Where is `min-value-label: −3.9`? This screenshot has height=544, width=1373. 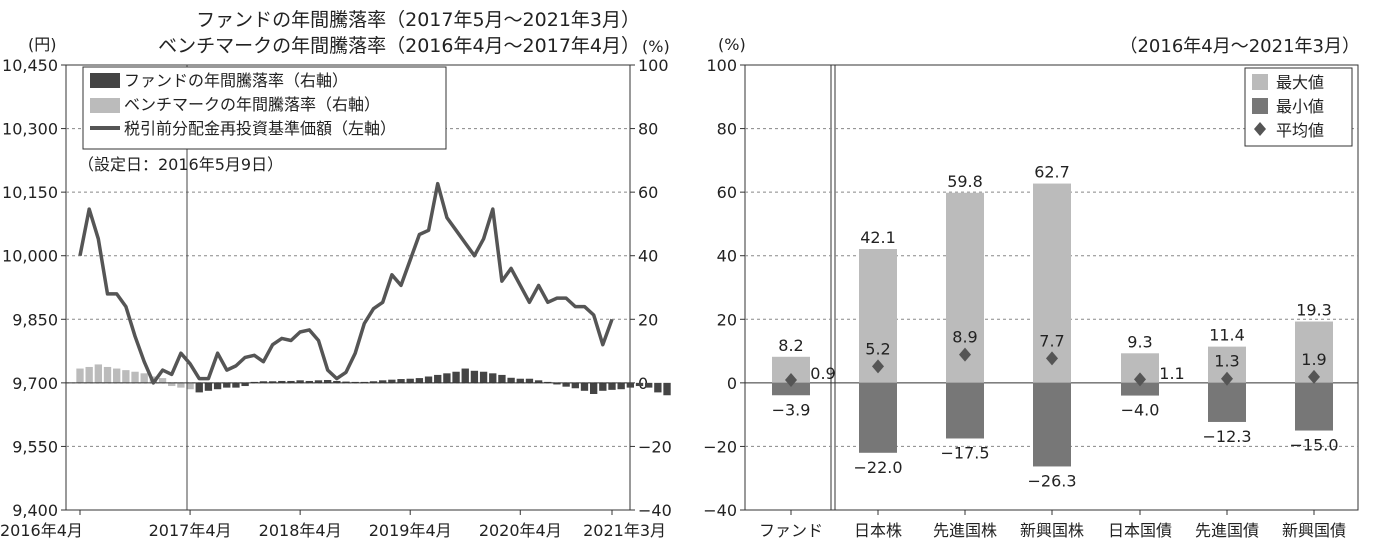
min-value-label: −3.9 is located at coordinates (791, 409).